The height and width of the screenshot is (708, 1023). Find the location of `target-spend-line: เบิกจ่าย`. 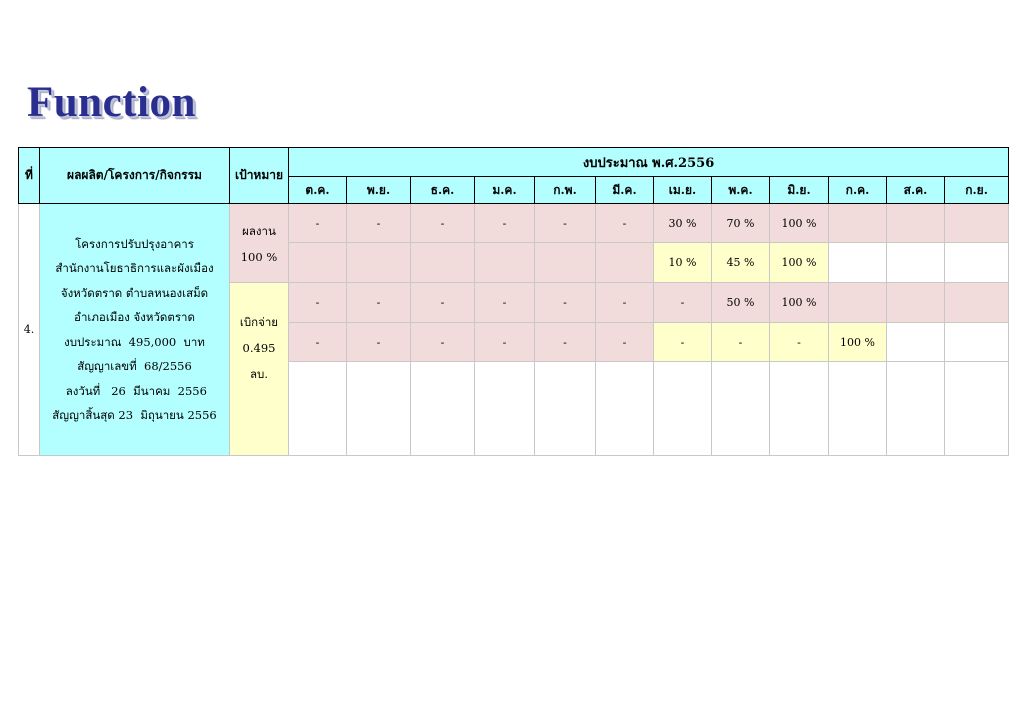

target-spend-line: เบิกจ่าย is located at coordinates (259, 322).